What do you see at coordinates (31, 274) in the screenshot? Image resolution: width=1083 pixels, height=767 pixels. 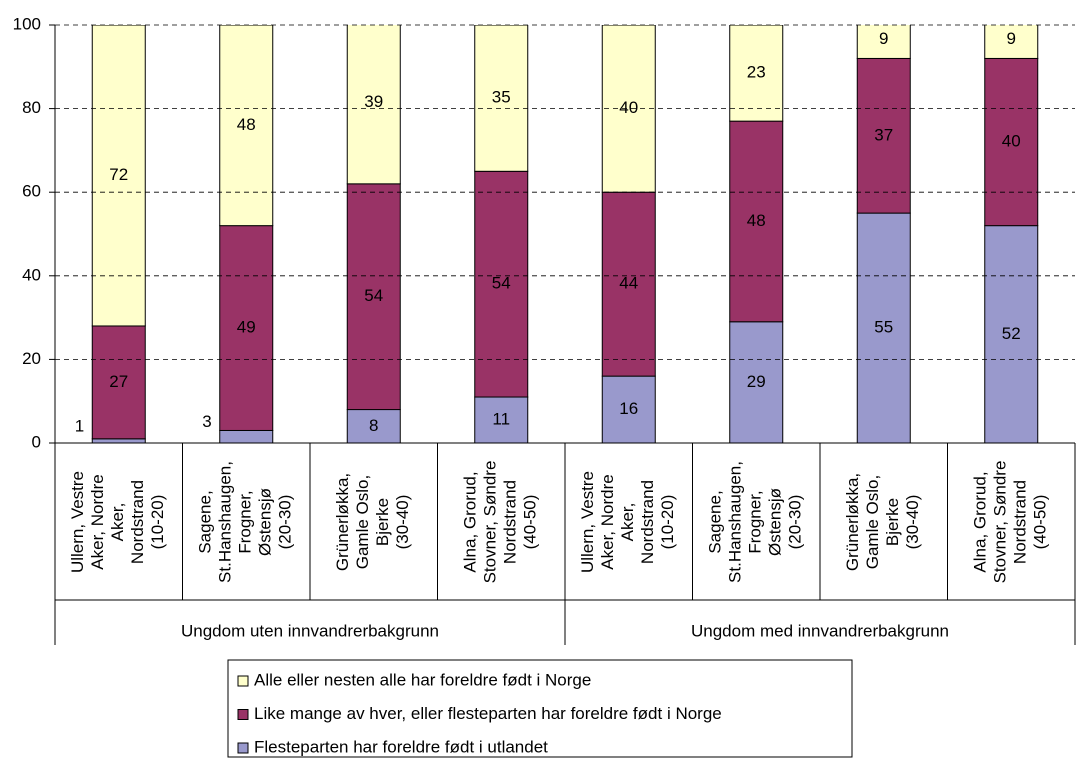 I see `y-tick-label: 40` at bounding box center [31, 274].